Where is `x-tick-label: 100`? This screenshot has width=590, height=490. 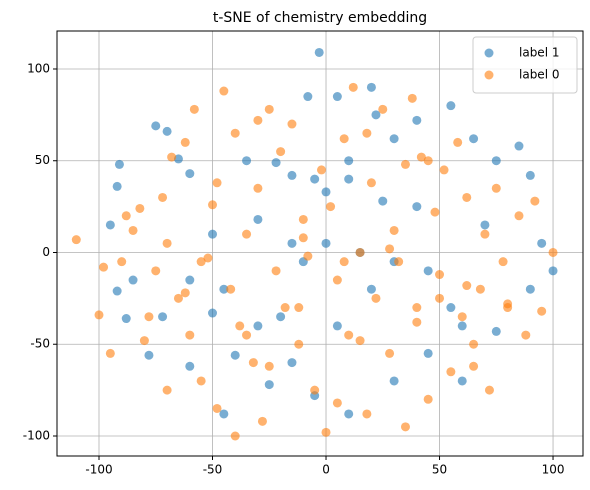 x-tick-label: 100 is located at coordinates (553, 470).